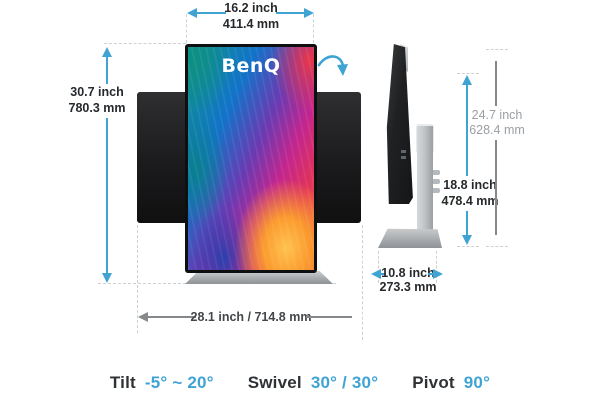  I want to click on monitor-screen-artwork: BenQ, so click(251, 158).